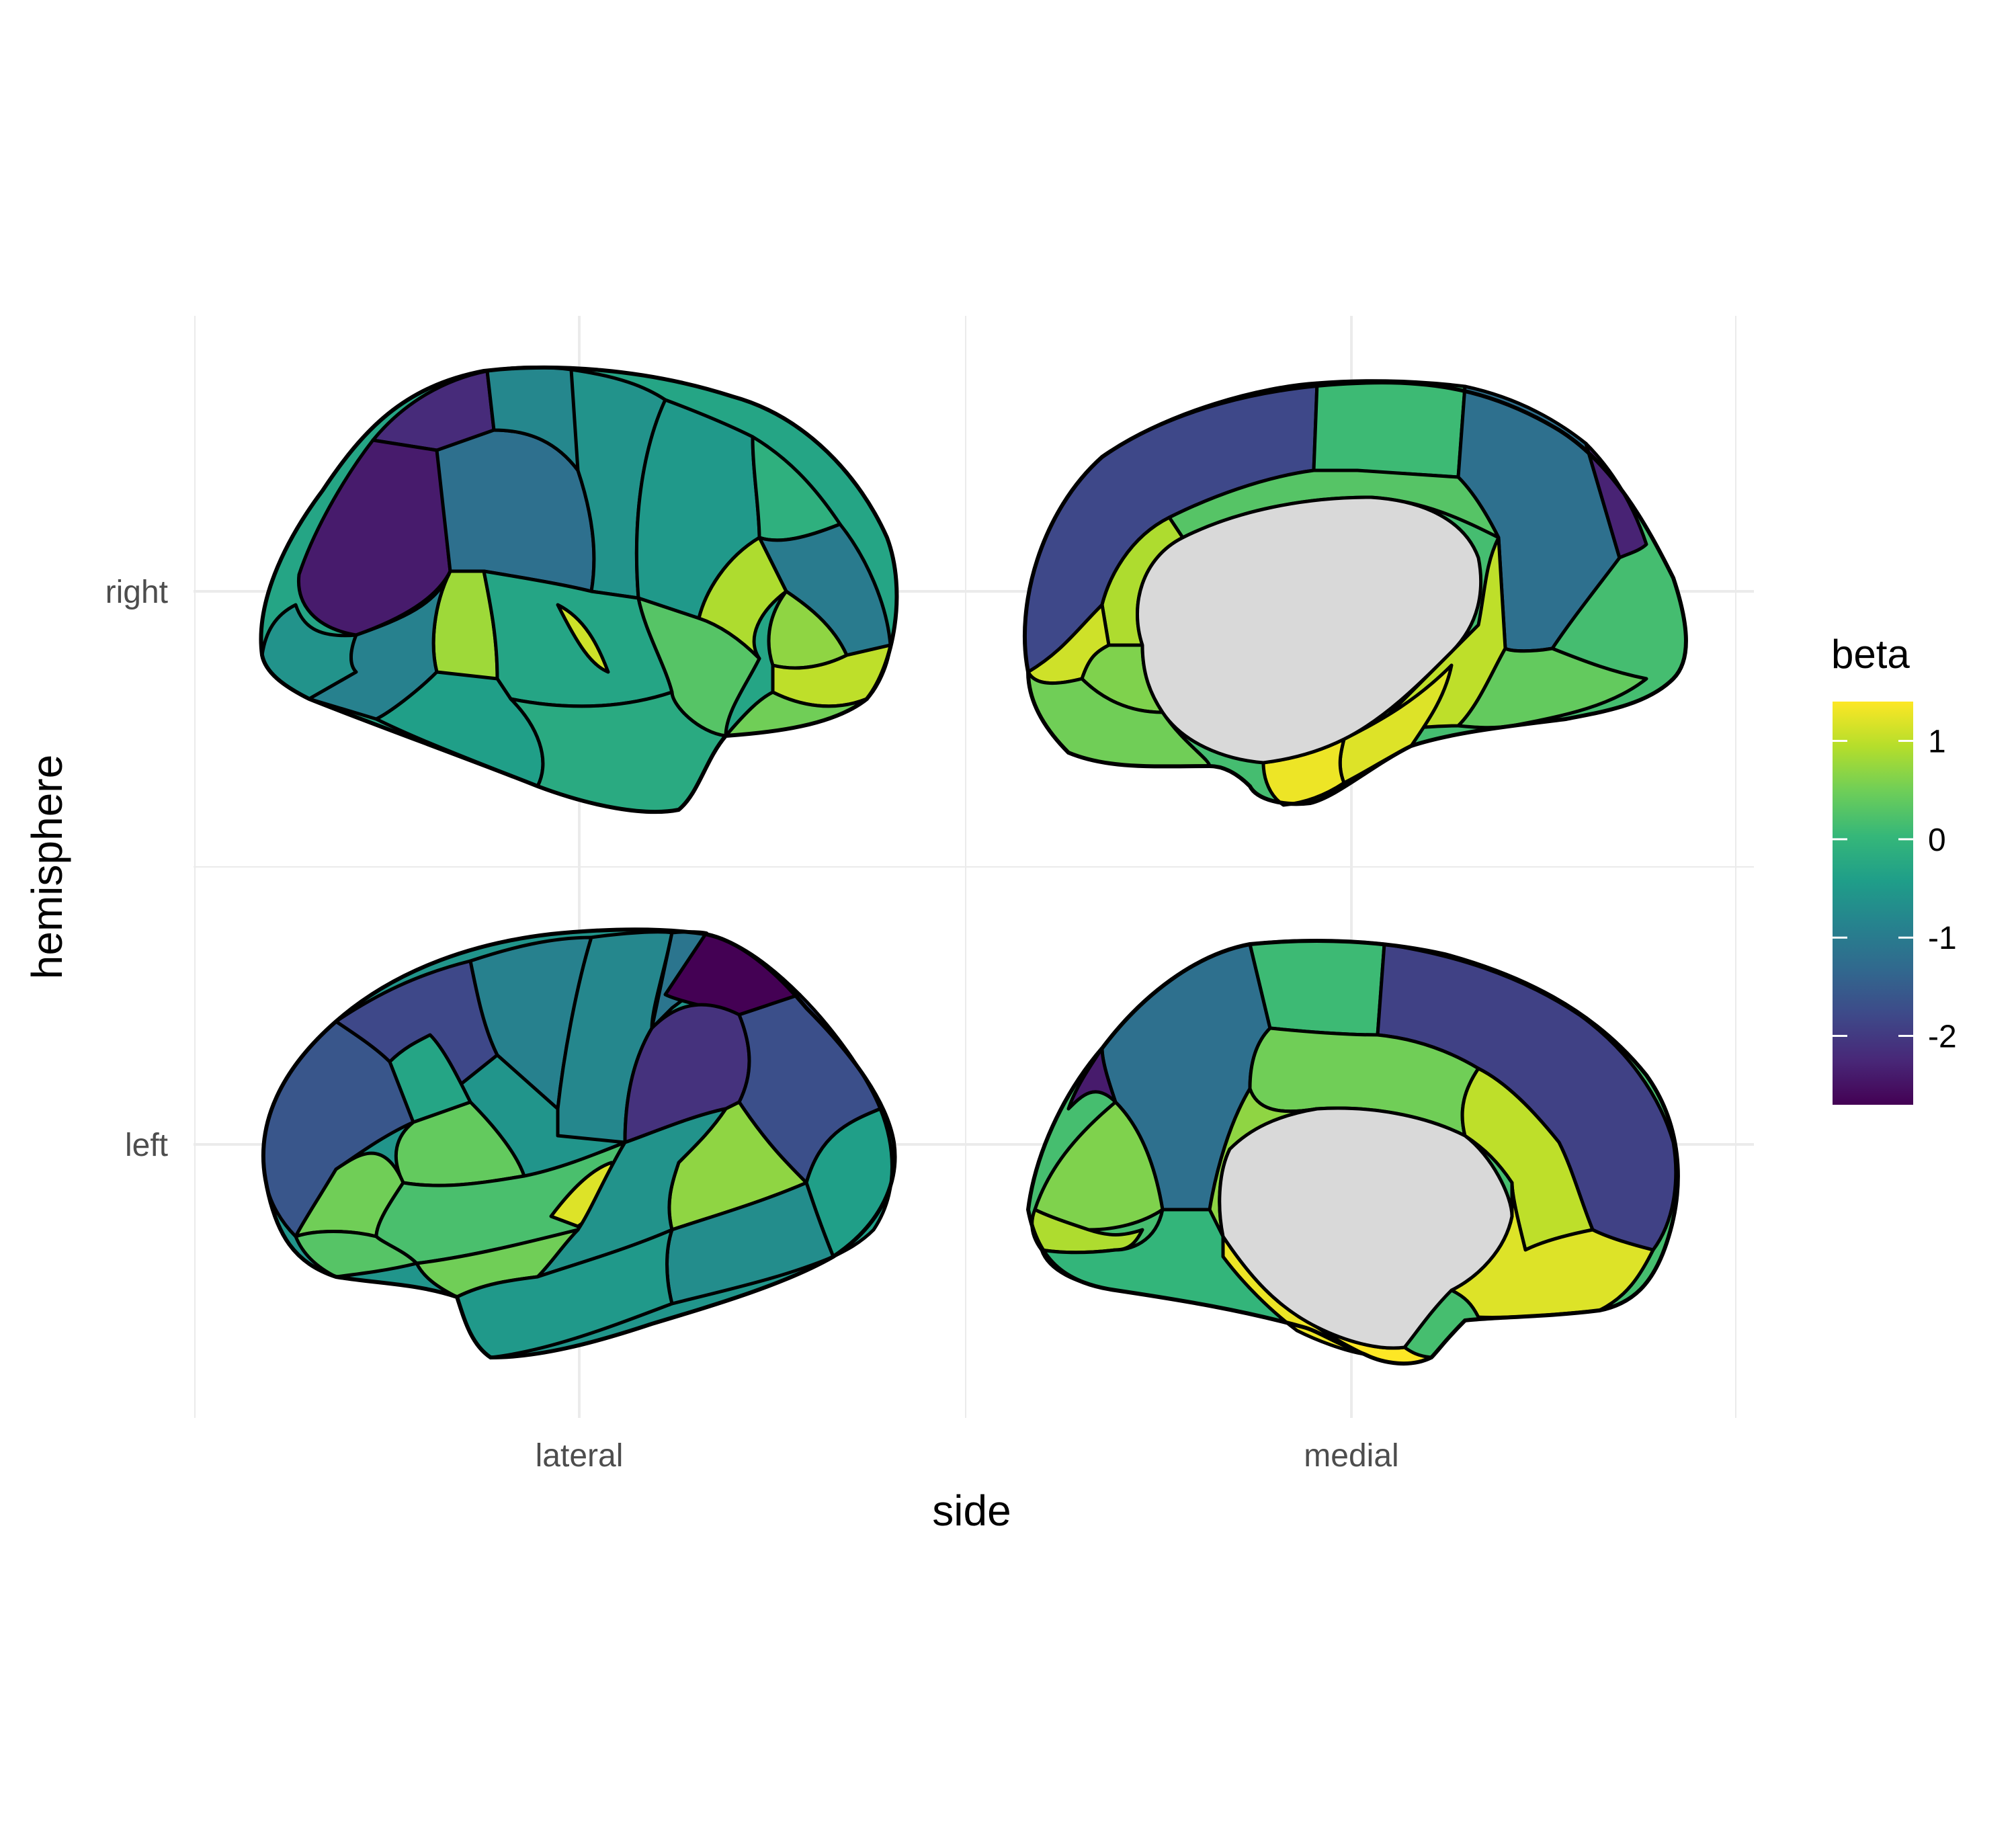 The image size is (2016, 1848). I want to click on legend-tick-label: -2, so click(1943, 1037).